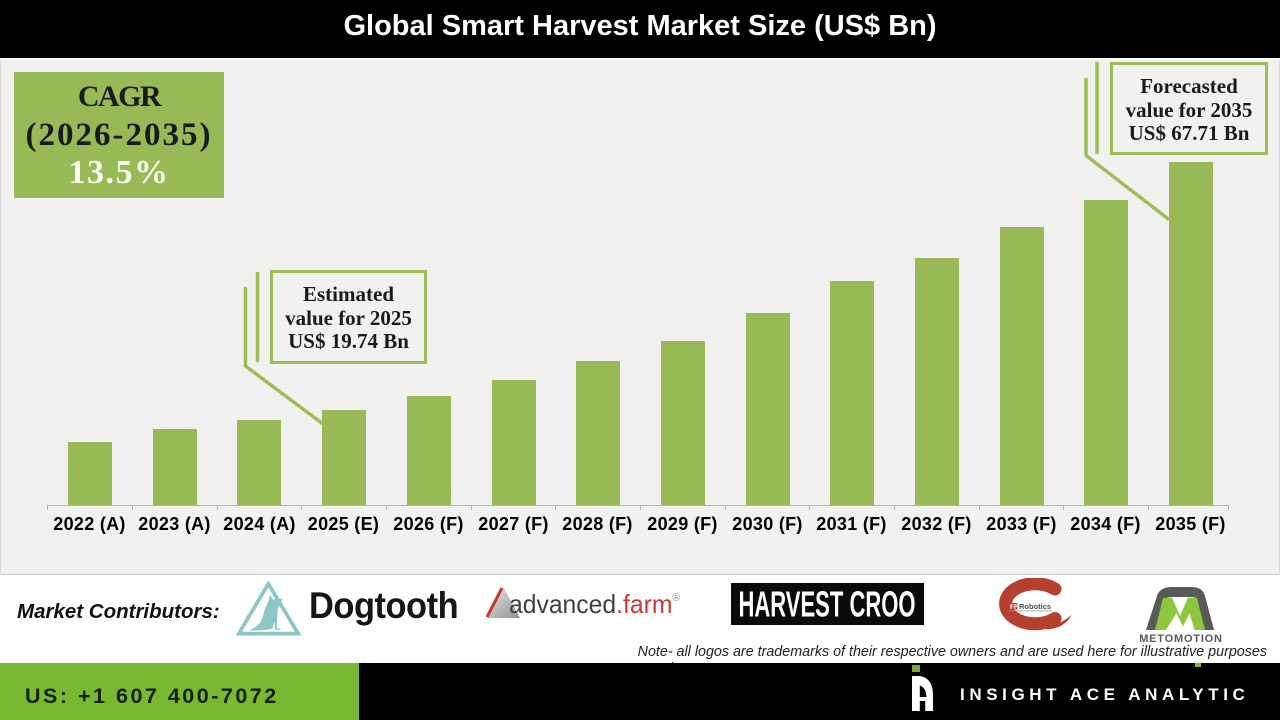 Image resolution: width=1280 pixels, height=720 pixels. I want to click on svg-text: Robotics, so click(1035, 606).